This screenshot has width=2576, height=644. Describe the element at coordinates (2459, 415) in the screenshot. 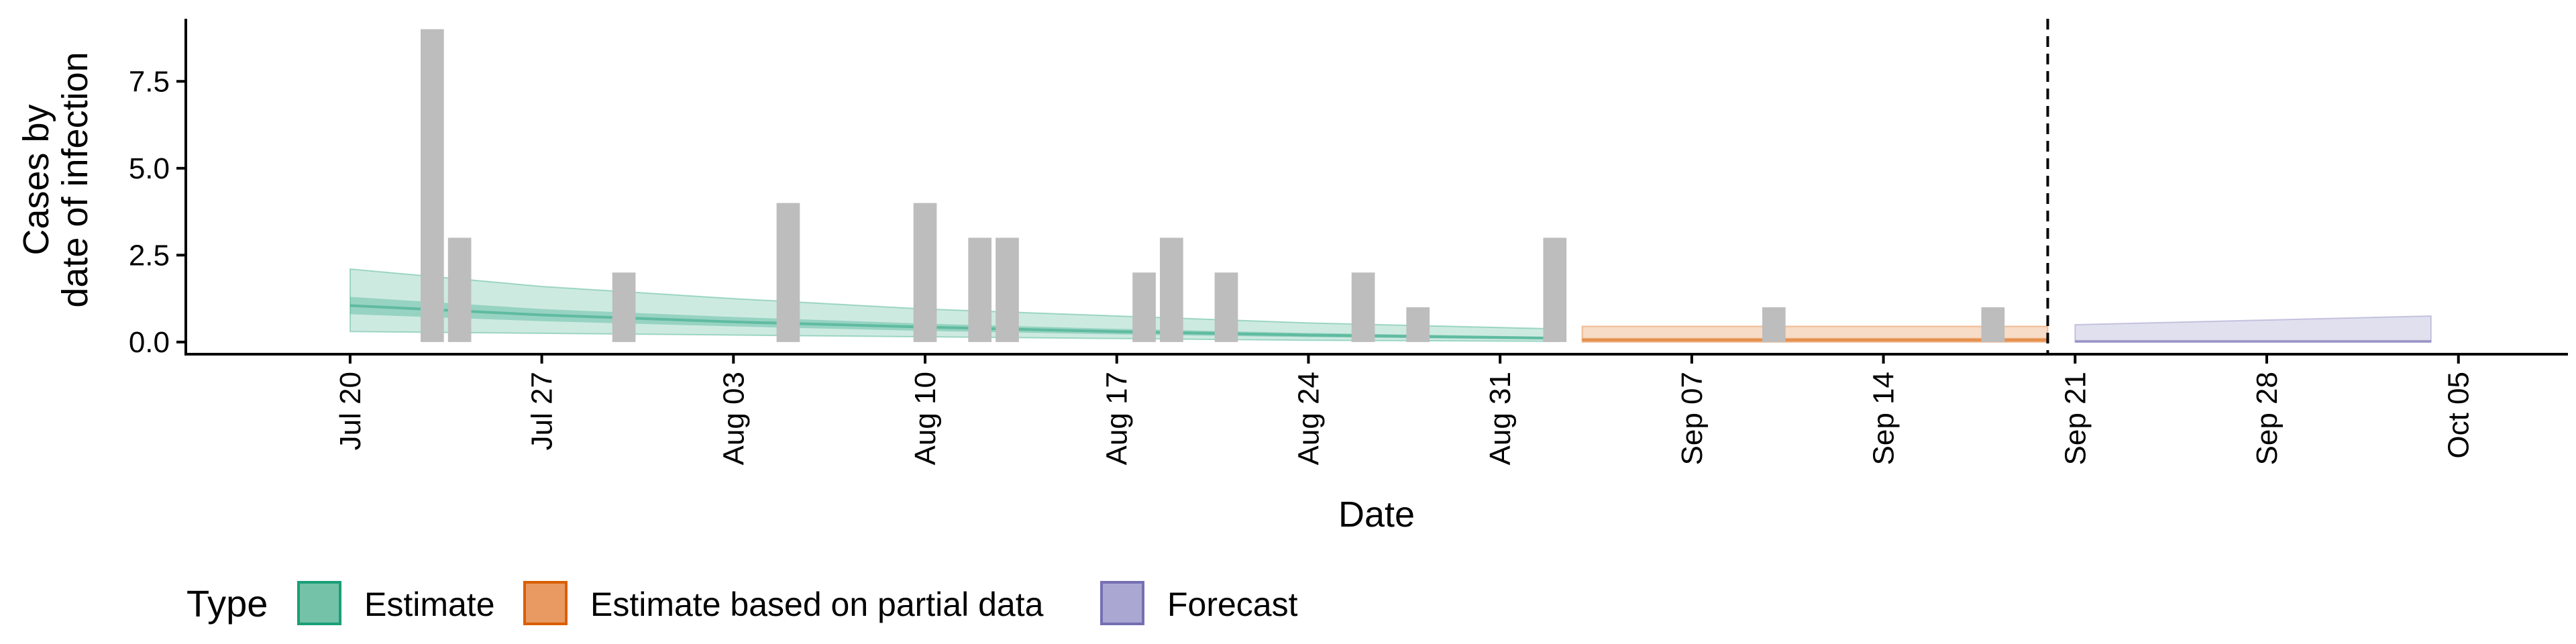

I see `x-tick-label-11: Oct 05` at that location.